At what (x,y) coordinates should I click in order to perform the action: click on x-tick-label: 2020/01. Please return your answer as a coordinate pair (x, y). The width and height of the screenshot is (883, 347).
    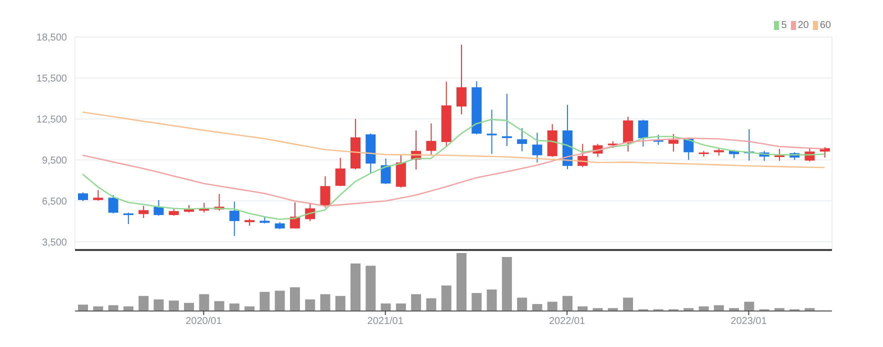
    Looking at the image, I should click on (204, 322).